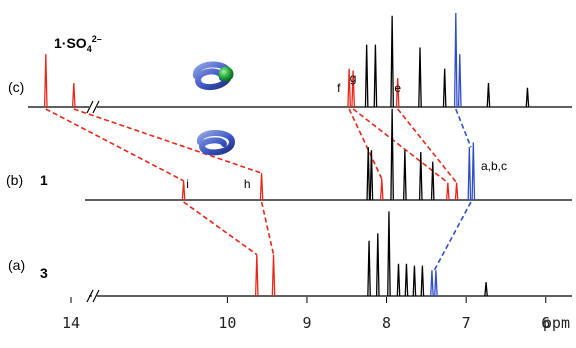 The width and height of the screenshot is (576, 348). What do you see at coordinates (466, 323) in the screenshot?
I see `tick-label: 7` at bounding box center [466, 323].